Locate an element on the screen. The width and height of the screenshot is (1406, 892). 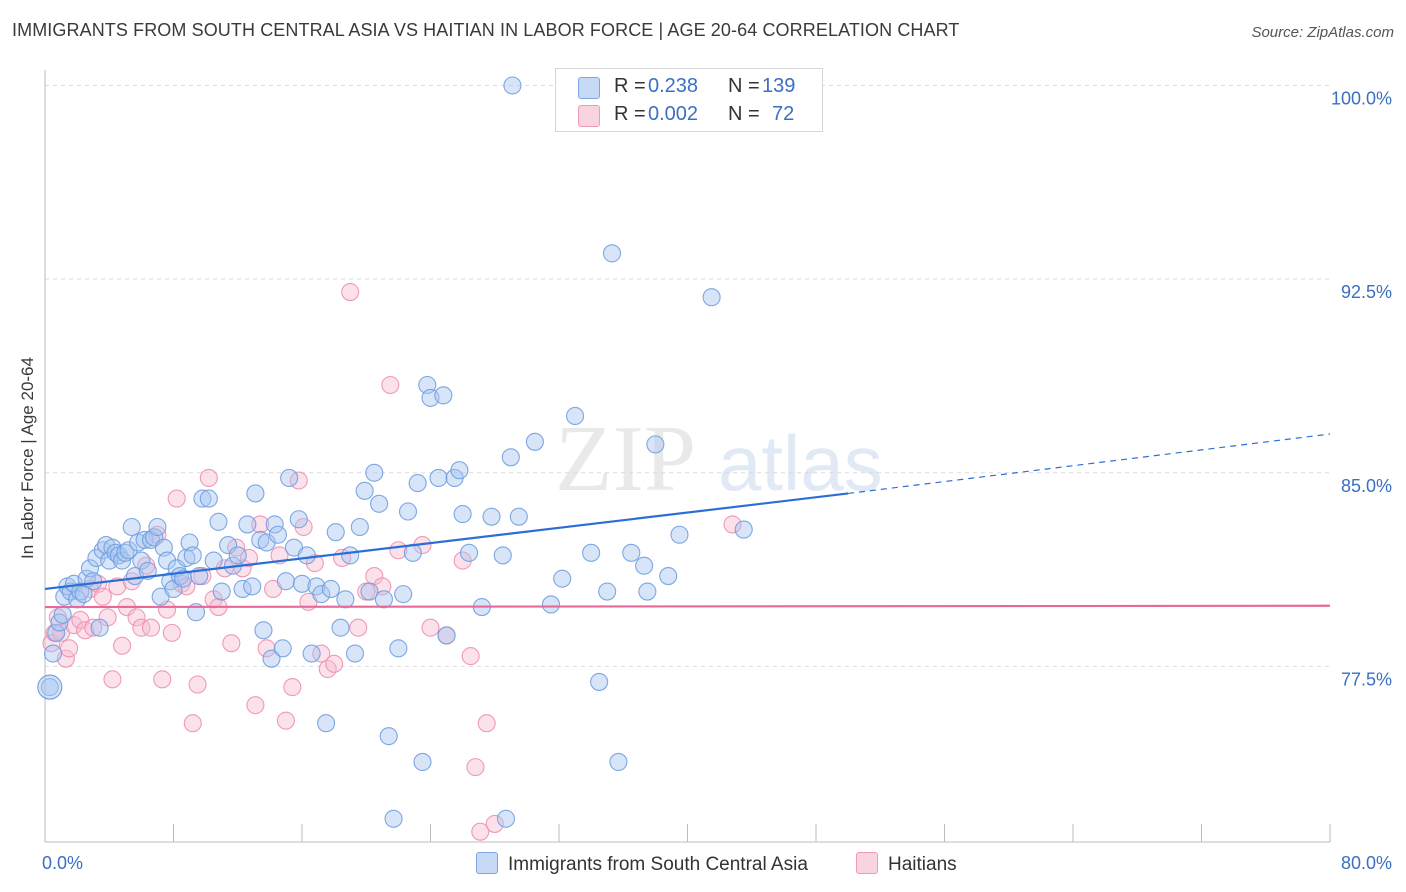
y-tick-label: 85.0% is located at coordinates (1366, 486).